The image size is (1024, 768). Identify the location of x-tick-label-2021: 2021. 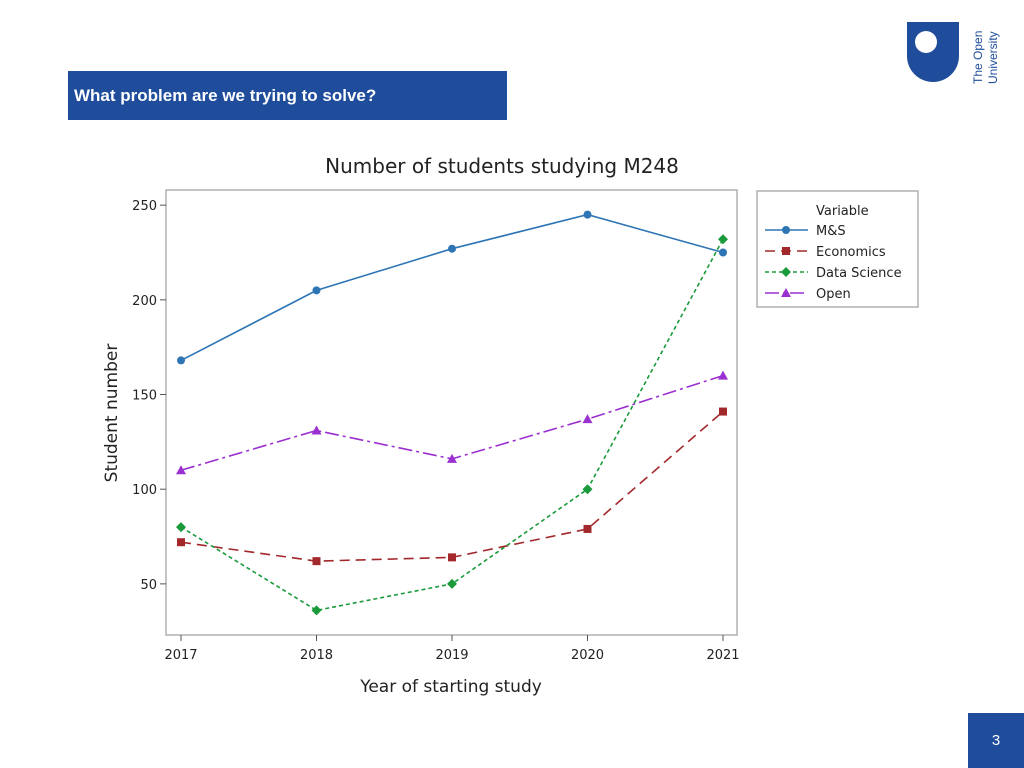
(722, 655).